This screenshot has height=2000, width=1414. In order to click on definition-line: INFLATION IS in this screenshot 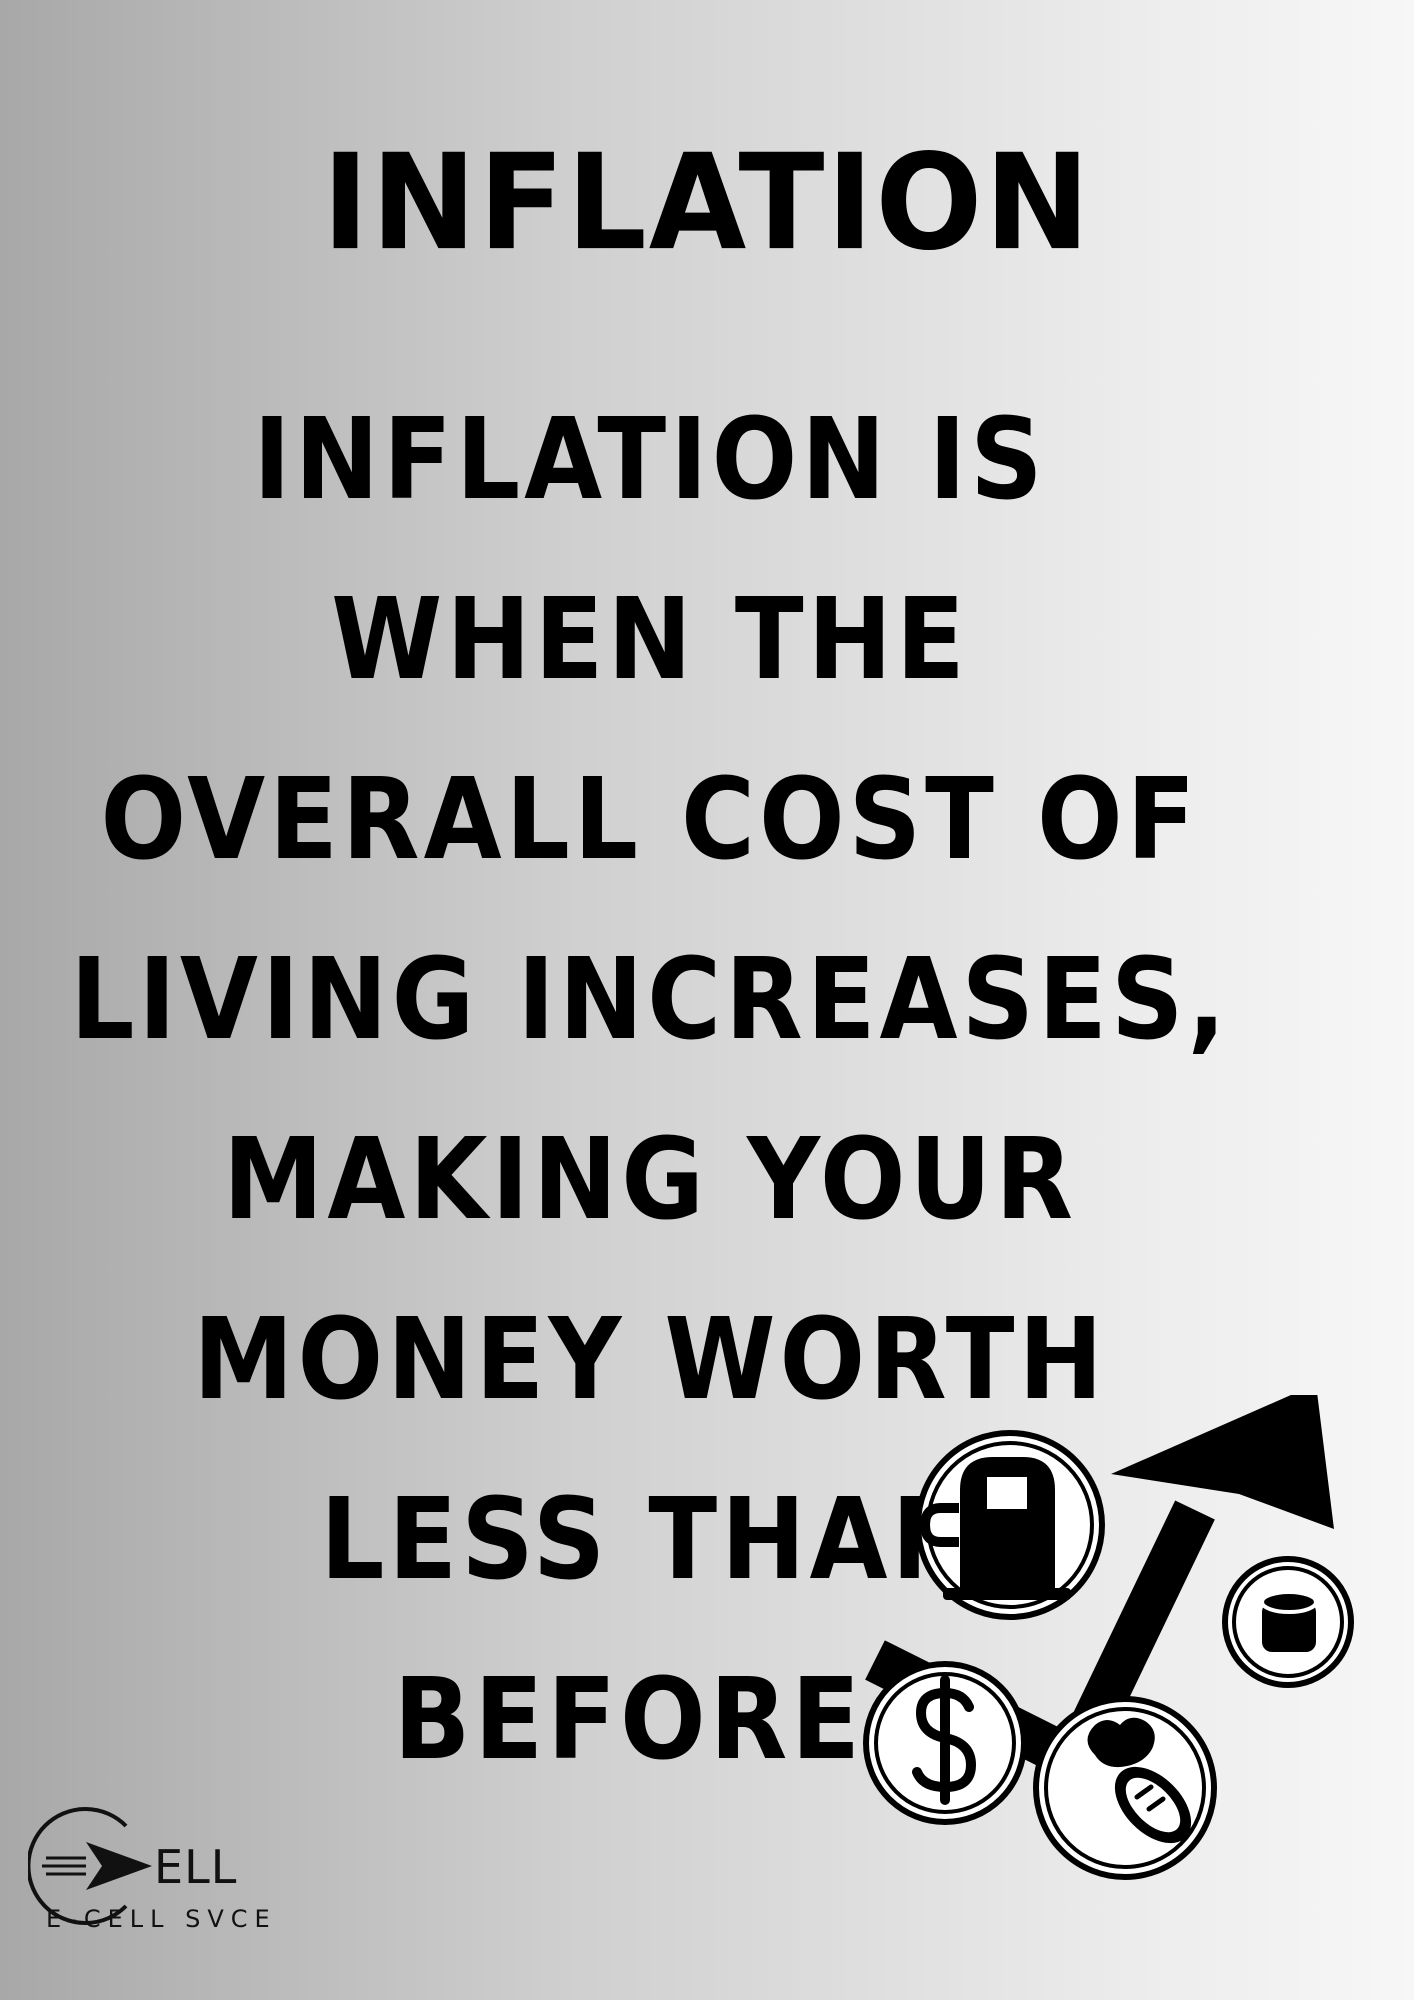, I will do `click(650, 460)`.